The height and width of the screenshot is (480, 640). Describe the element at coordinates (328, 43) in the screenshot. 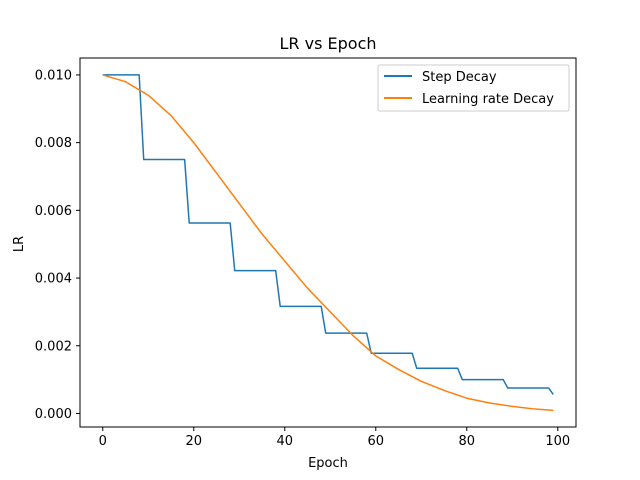

I see `chart-title: LR vs Epoch` at that location.